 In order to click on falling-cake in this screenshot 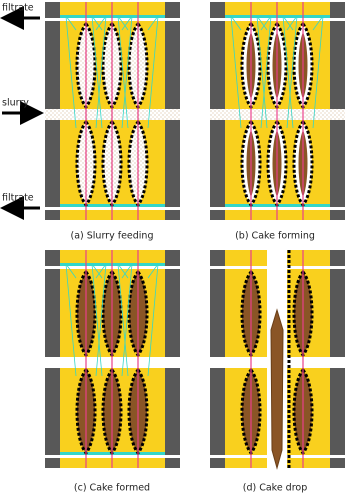, I will do `click(277, 389)`.